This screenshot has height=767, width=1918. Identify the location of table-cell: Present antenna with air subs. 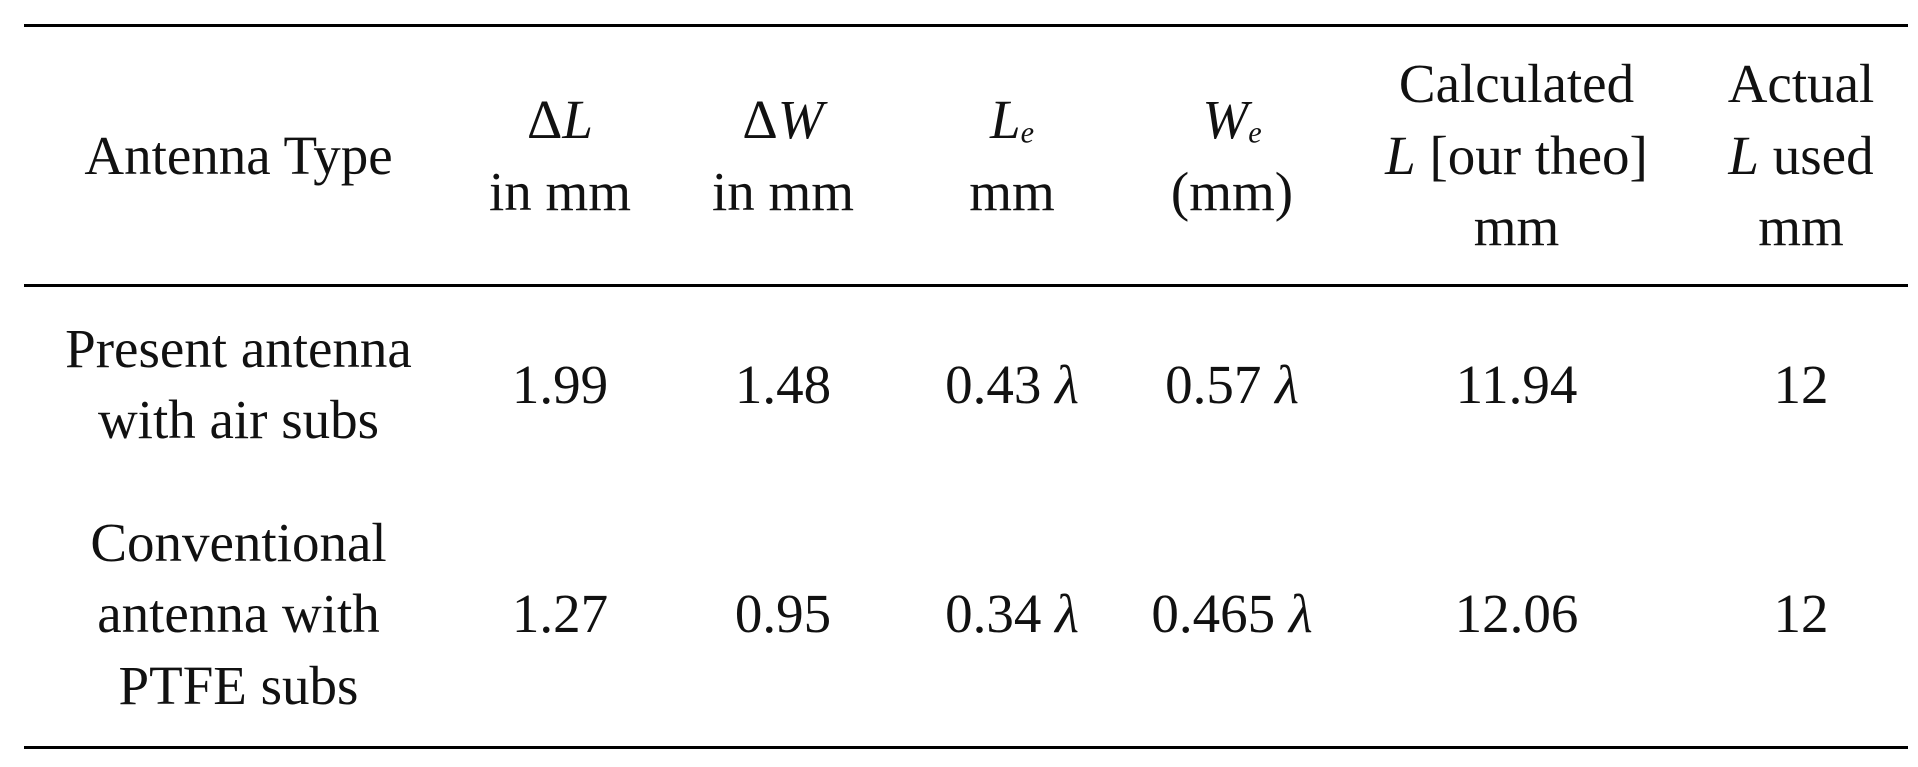
(238, 384).